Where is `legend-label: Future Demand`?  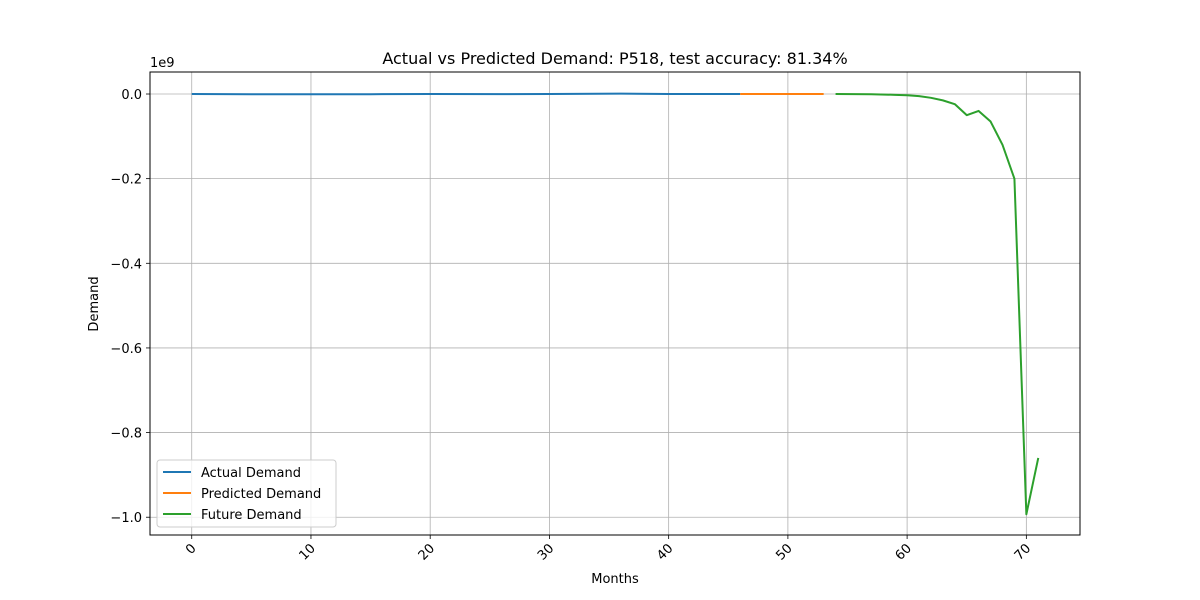 legend-label: Future Demand is located at coordinates (251, 515).